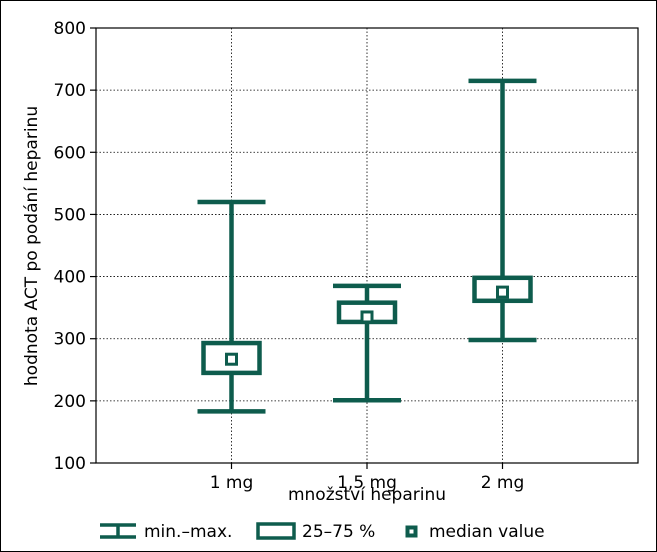 This screenshot has height=552, width=657. I want to click on y-tick-label: 600, so click(70, 153).